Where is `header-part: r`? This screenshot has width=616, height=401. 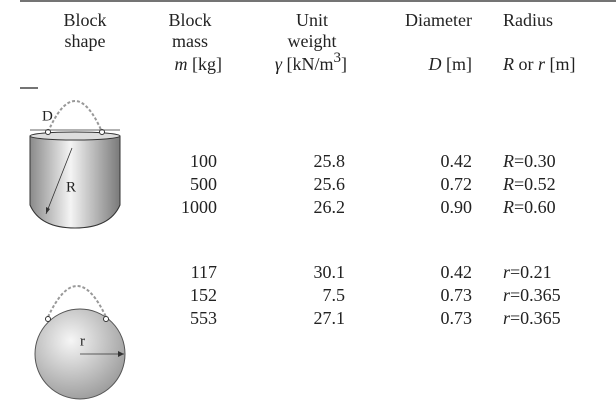
header-part: r is located at coordinates (542, 64).